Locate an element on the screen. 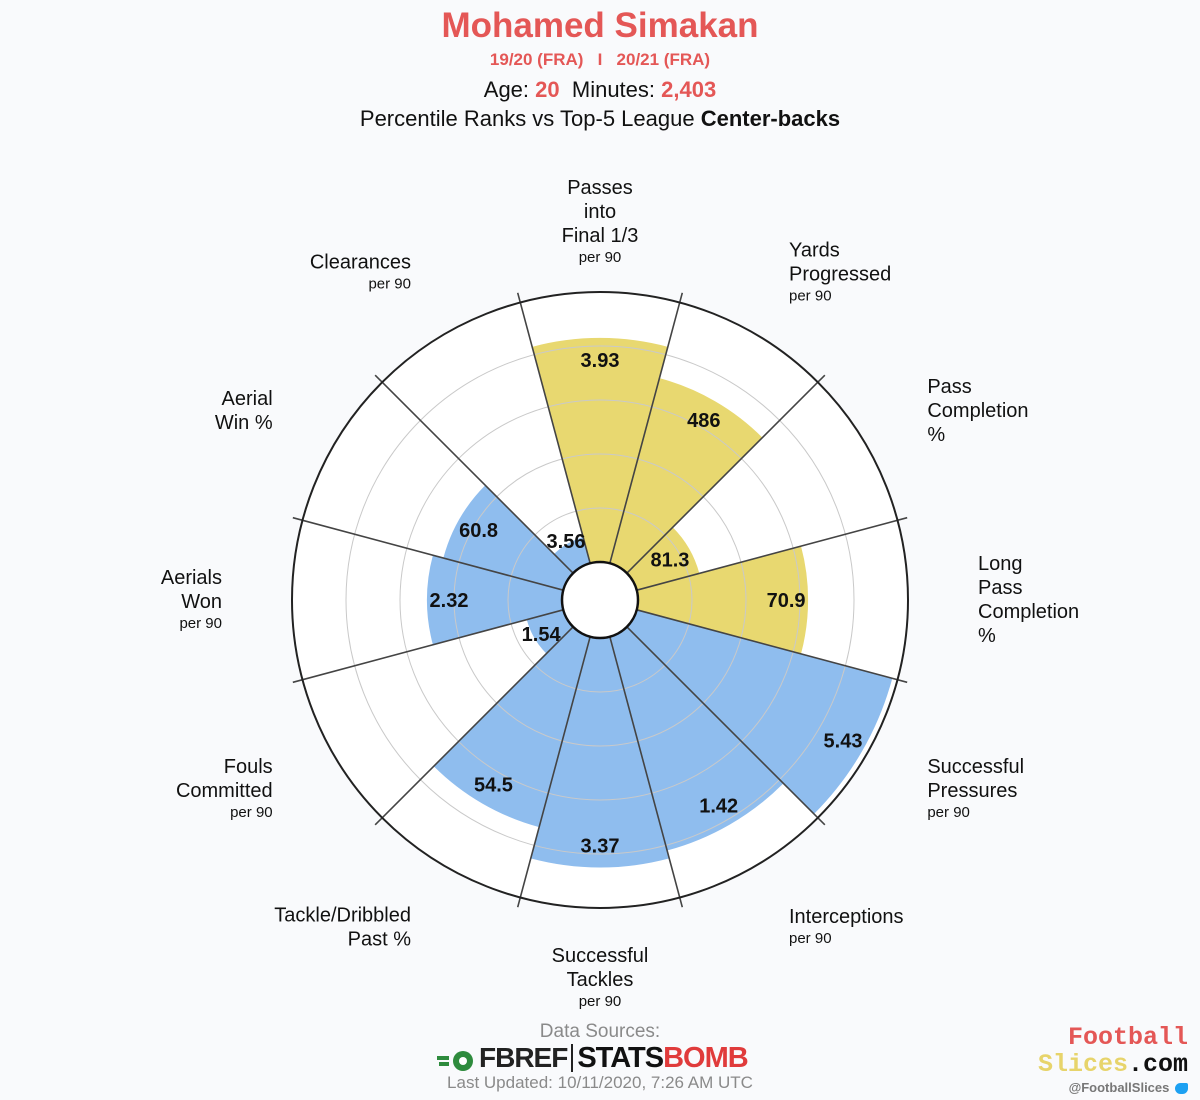 The width and height of the screenshot is (1200, 1100). center-hole is located at coordinates (600, 600).